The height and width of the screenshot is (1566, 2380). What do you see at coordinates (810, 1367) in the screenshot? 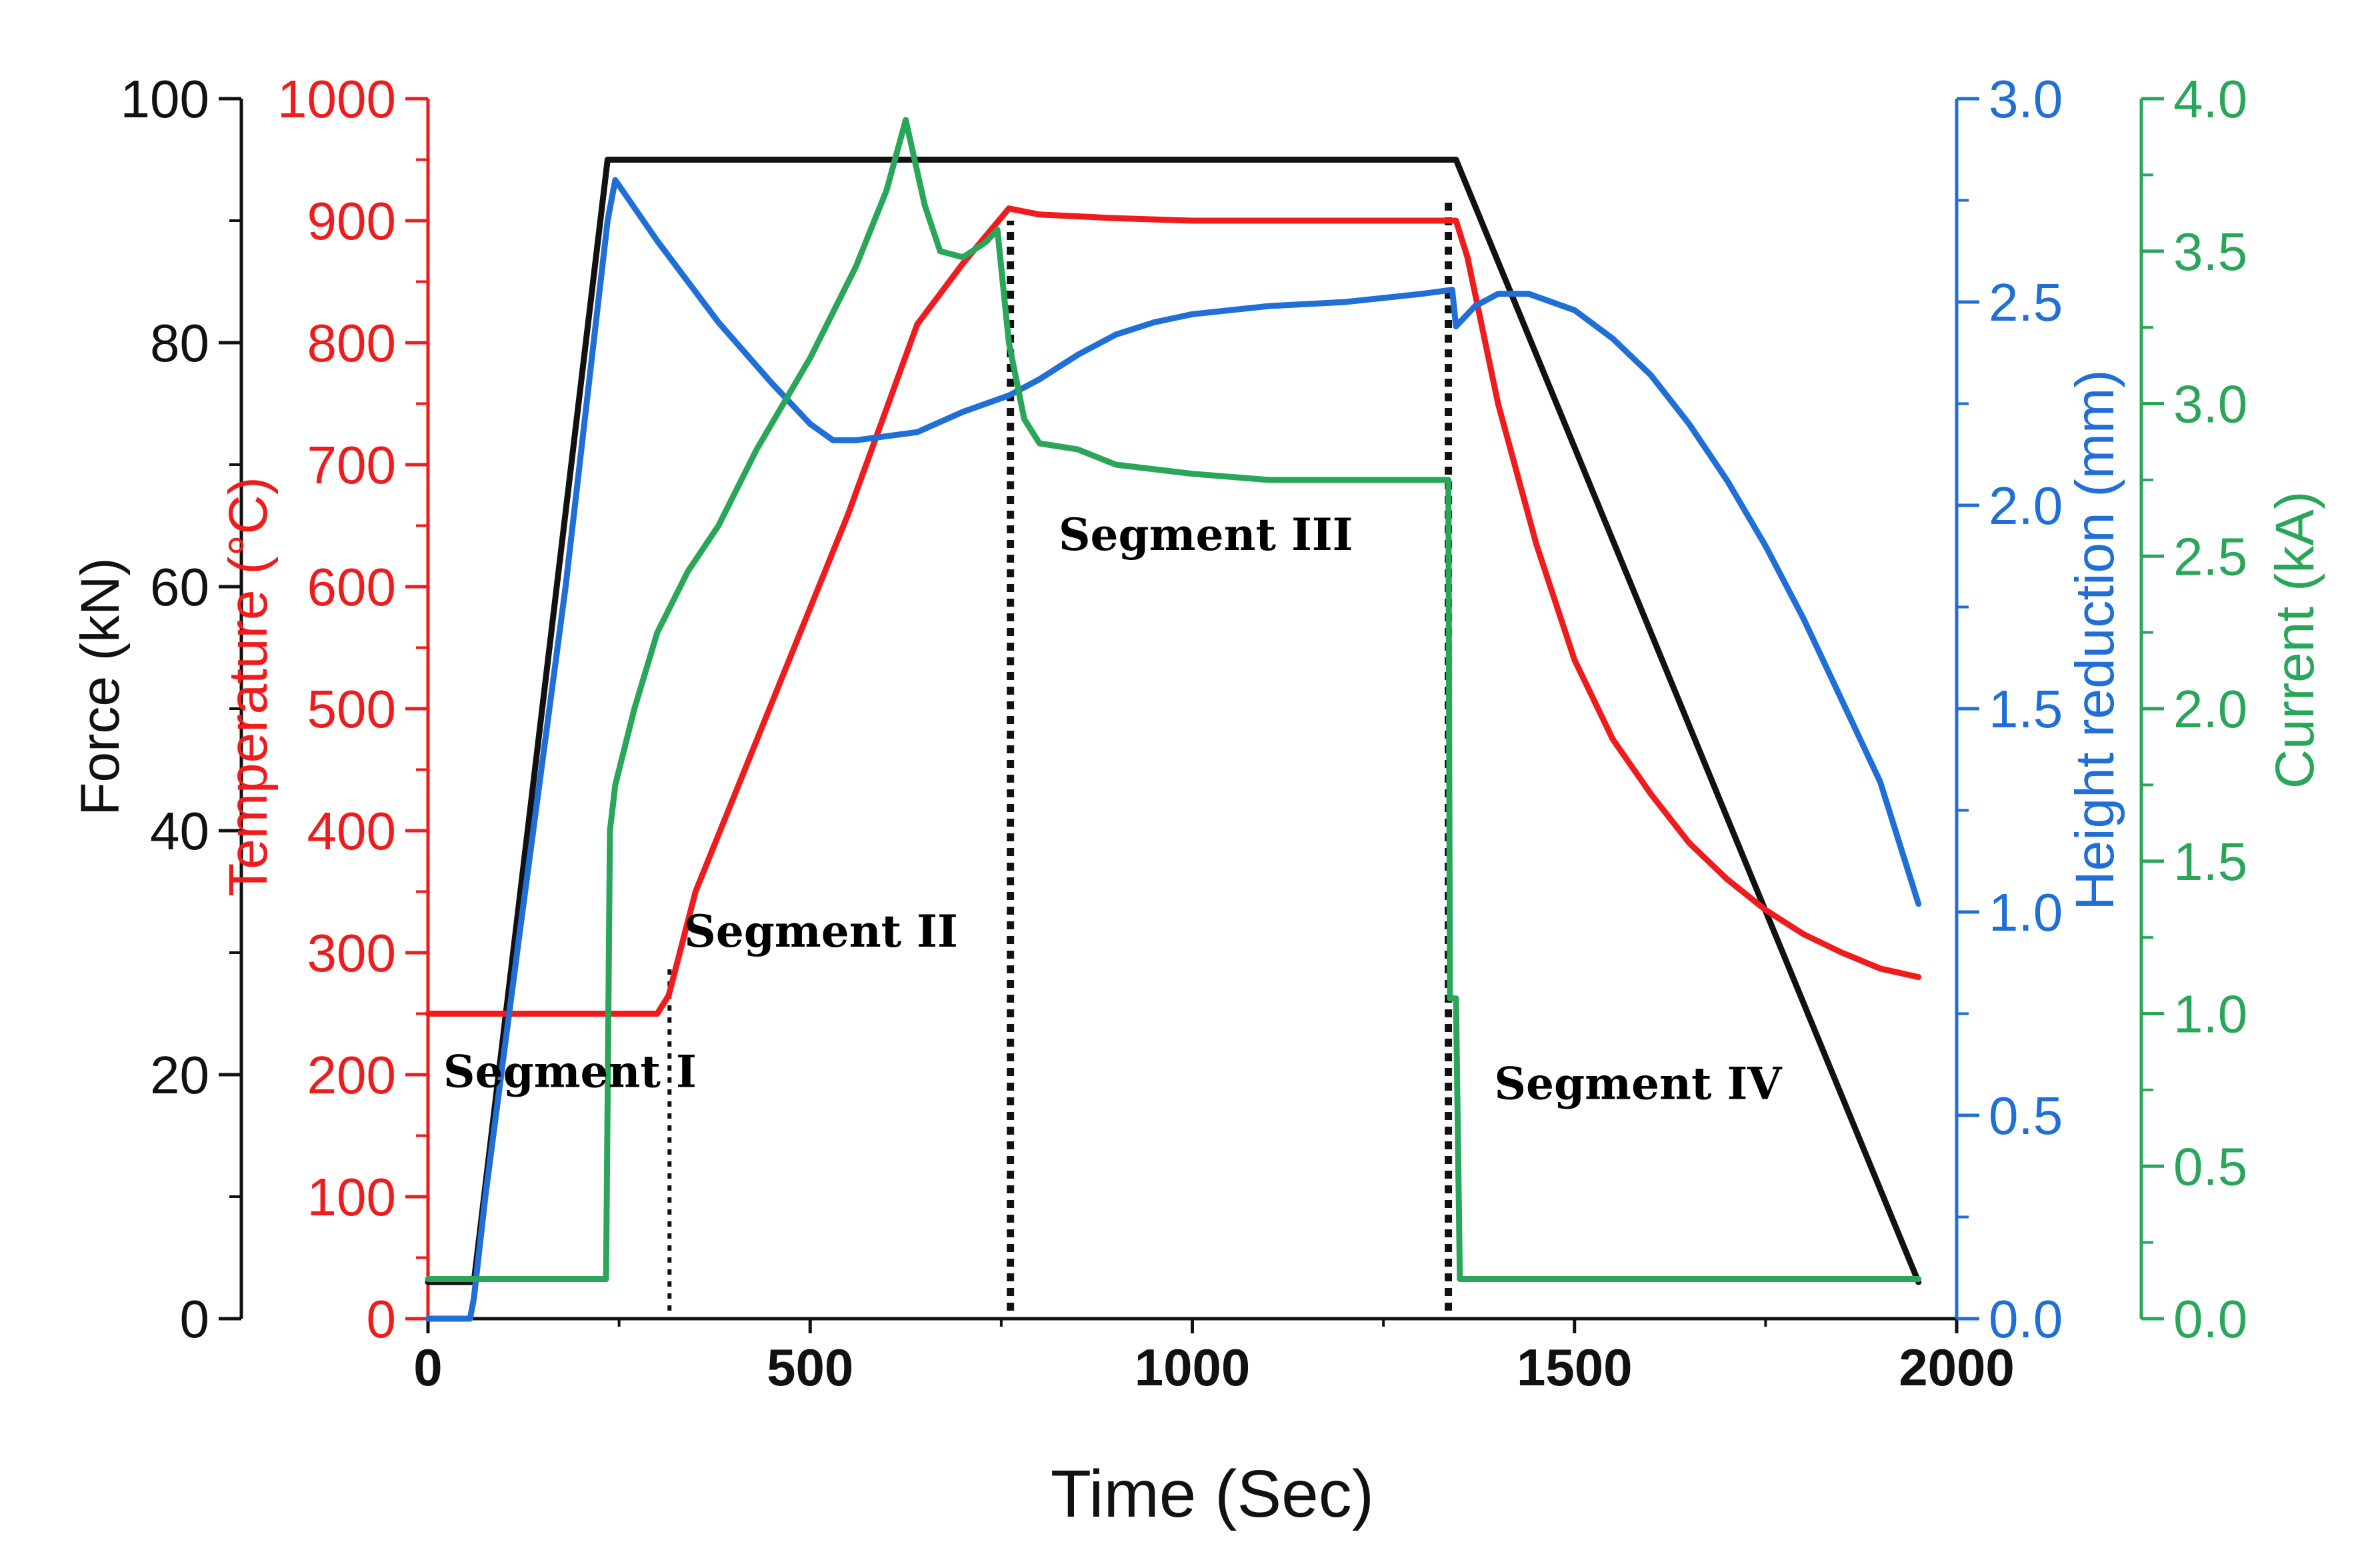
I see `x-tick-label: 500` at bounding box center [810, 1367].